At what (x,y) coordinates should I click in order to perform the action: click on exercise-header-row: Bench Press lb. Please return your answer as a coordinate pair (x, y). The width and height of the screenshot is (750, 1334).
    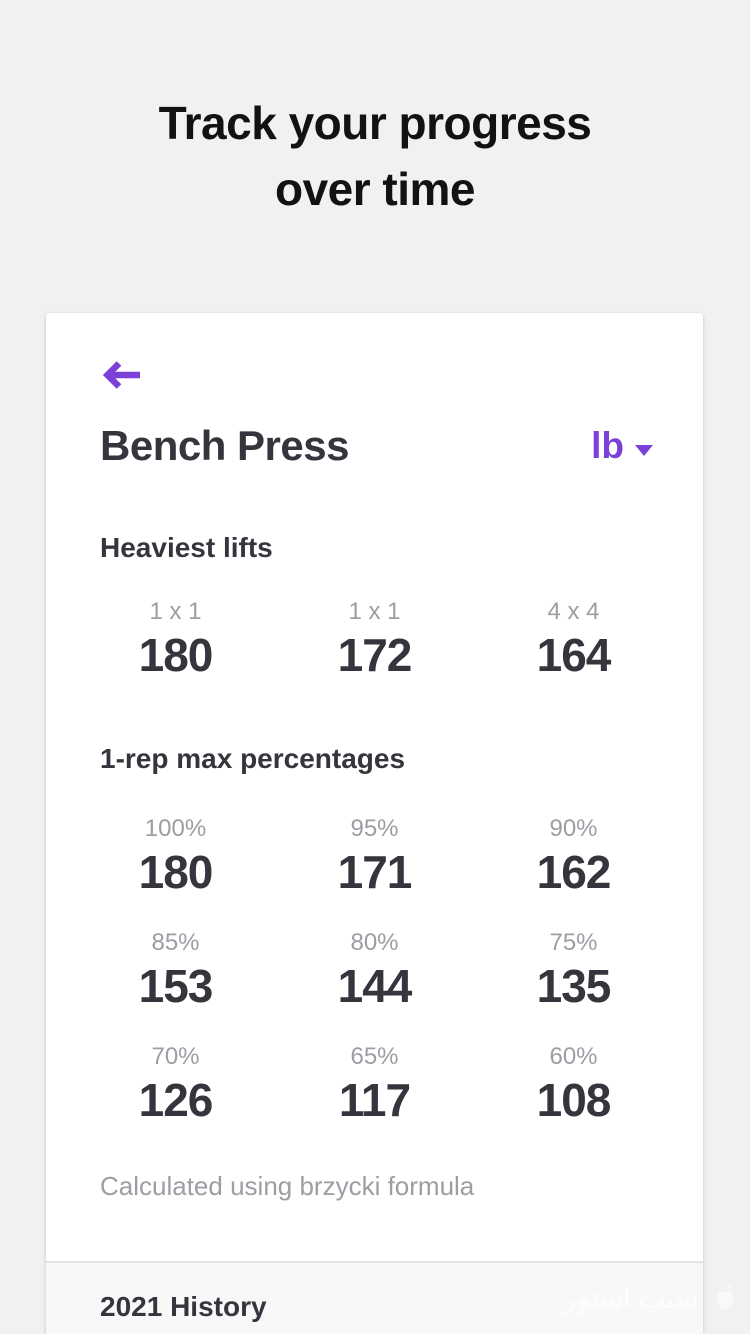
    Looking at the image, I should click on (376, 446).